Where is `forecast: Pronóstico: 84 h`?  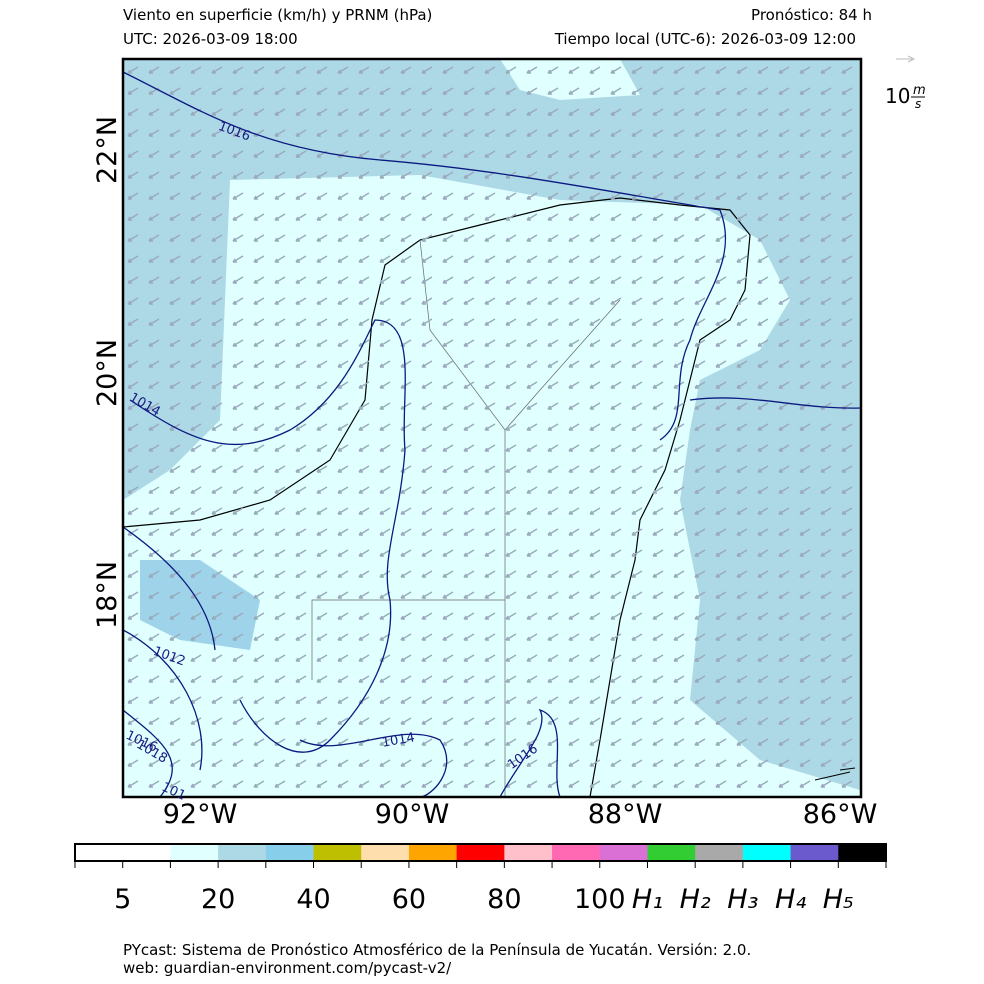
forecast: Pronóstico: 84 h is located at coordinates (811, 15).